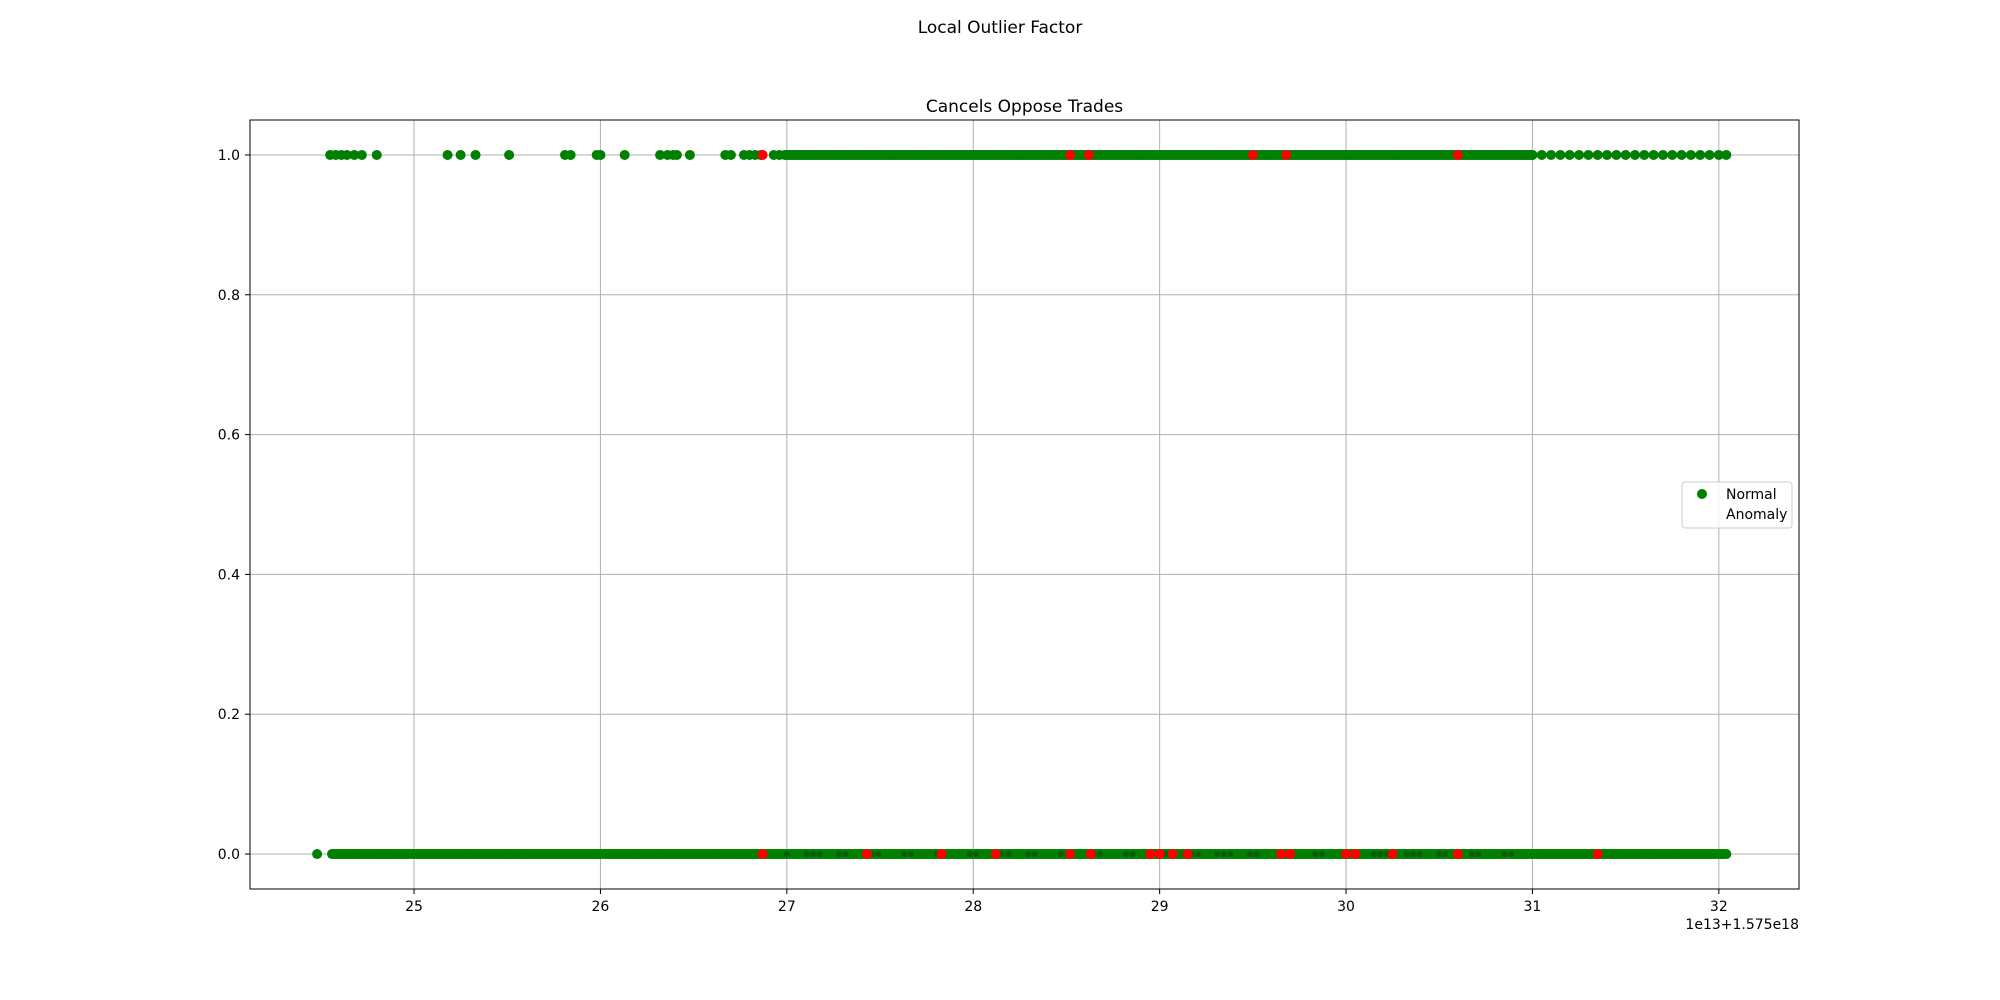 The height and width of the screenshot is (1000, 2000). I want to click on x-tick-label: 30, so click(1346, 907).